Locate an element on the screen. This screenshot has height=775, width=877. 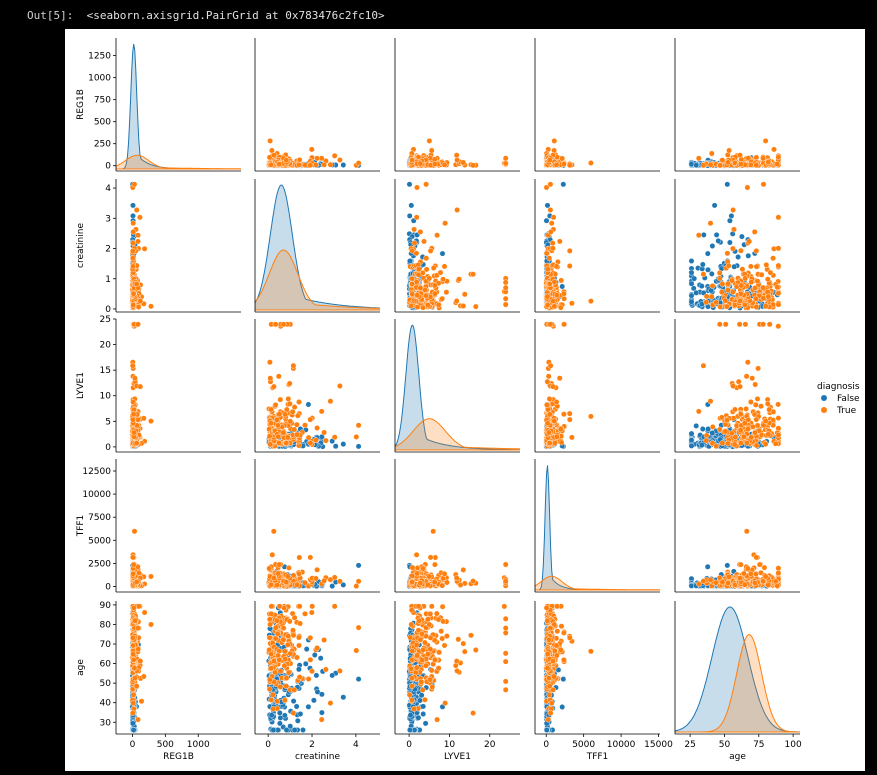
subplot-LYVE1-vs-creatinine is located at coordinates (317, 385).